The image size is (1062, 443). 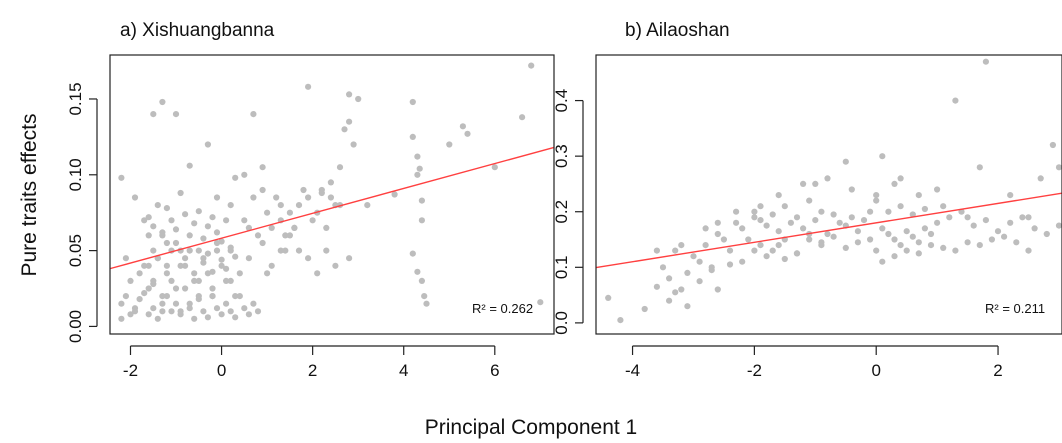 What do you see at coordinates (561, 323) in the screenshot?
I see `y-tick-label: 0.0` at bounding box center [561, 323].